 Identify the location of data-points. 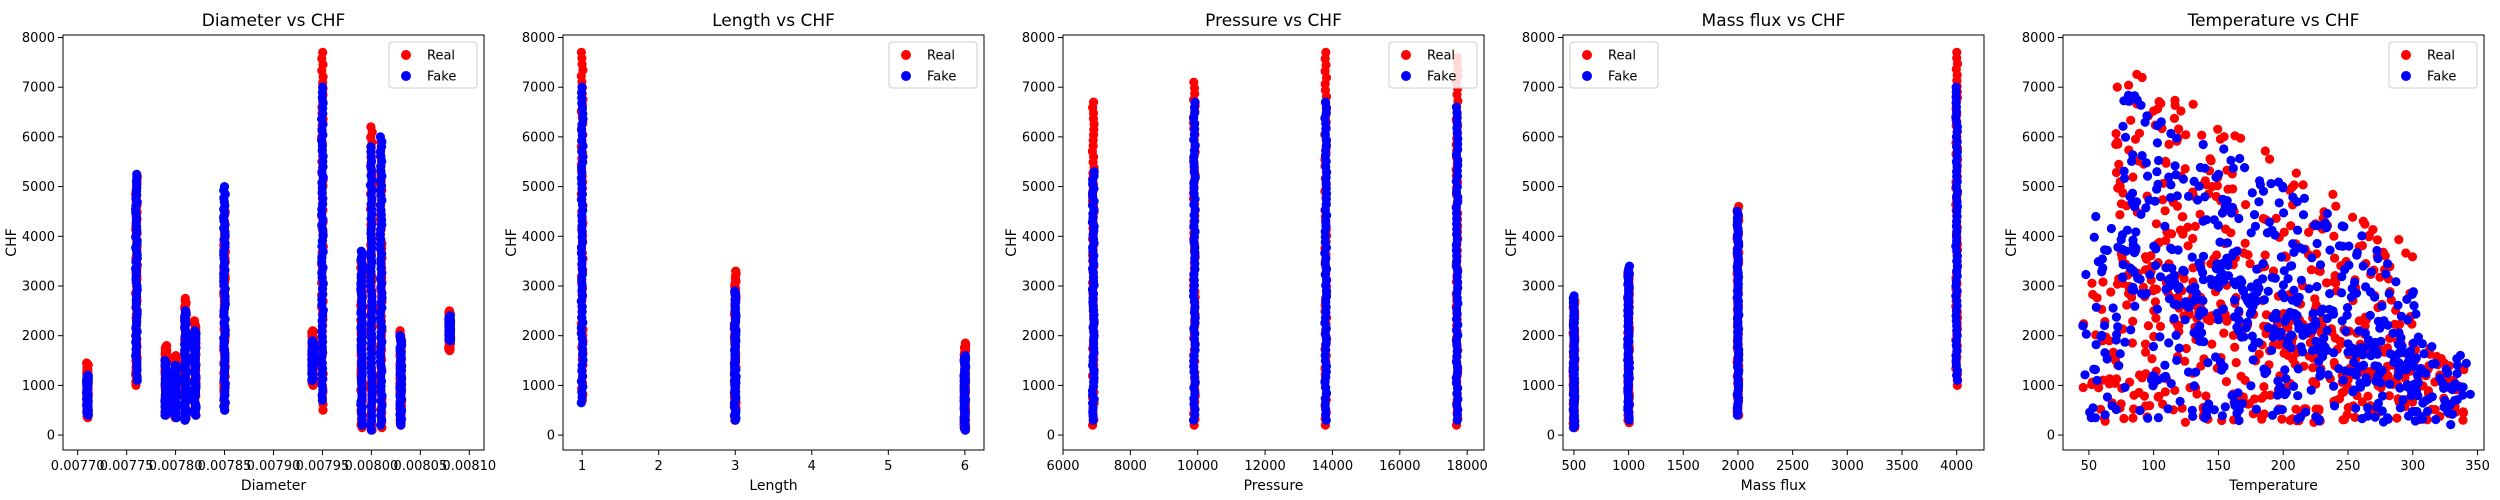
(1765, 240).